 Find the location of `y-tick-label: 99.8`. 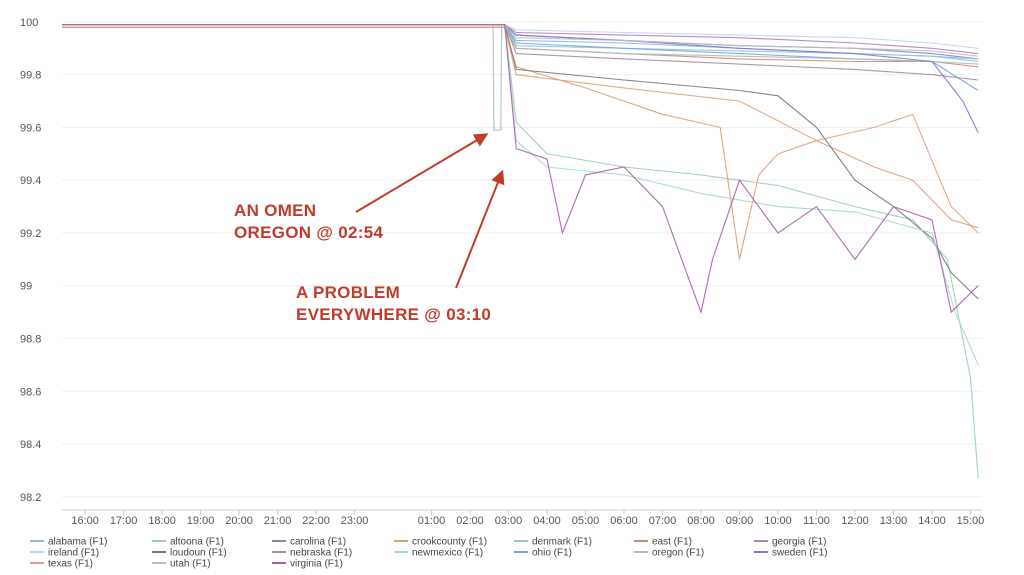

y-tick-label: 99.8 is located at coordinates (30, 76).